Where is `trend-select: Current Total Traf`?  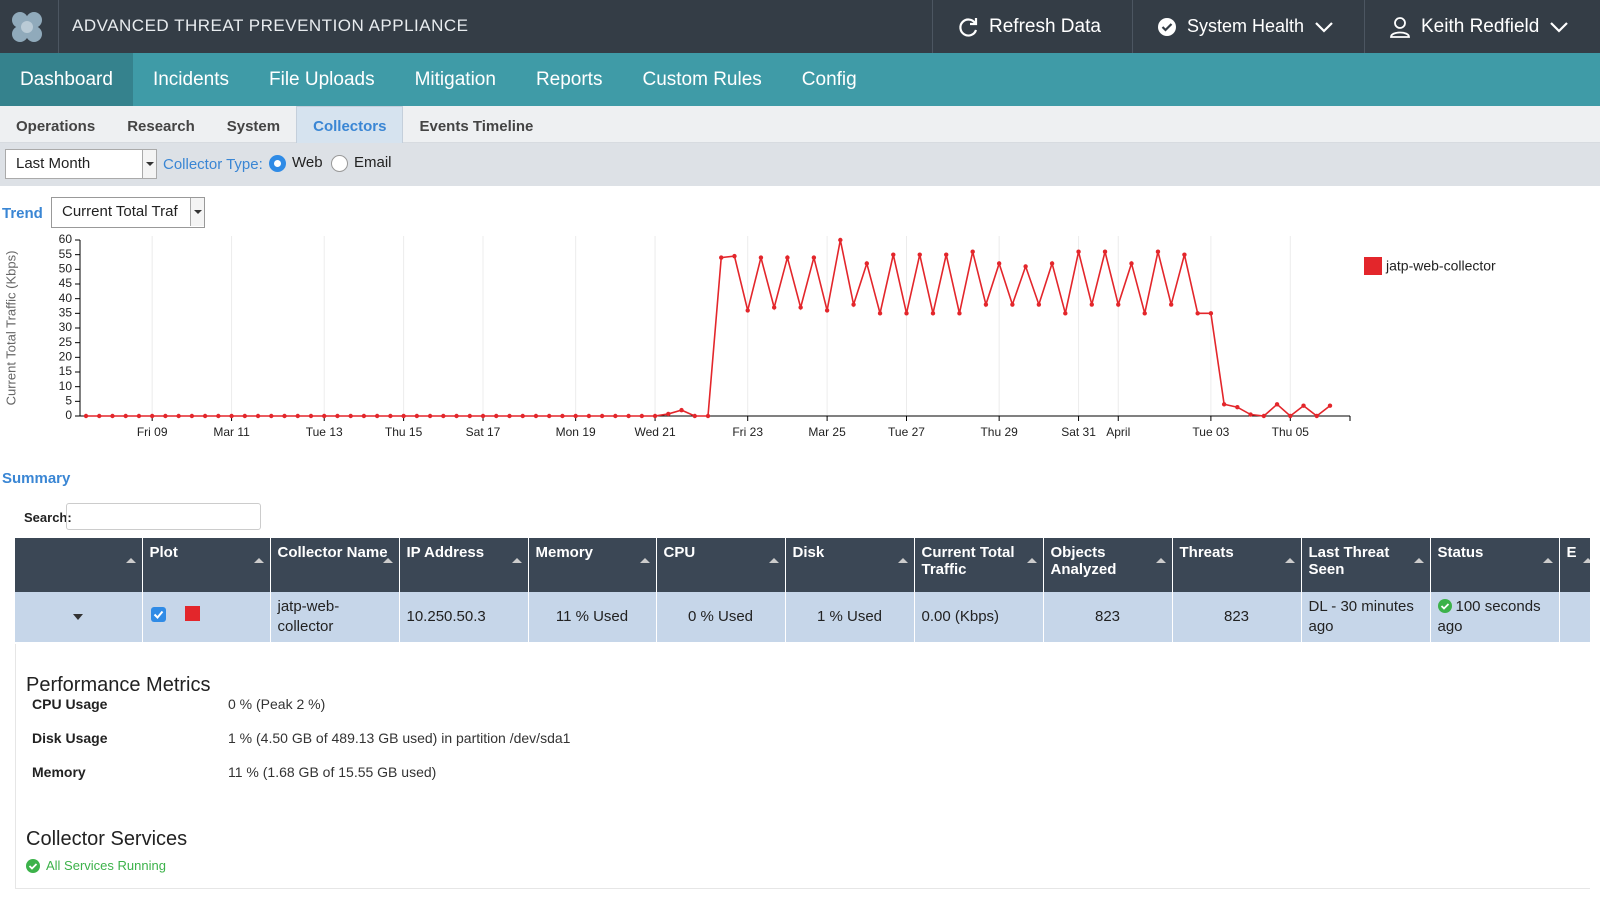 trend-select: Current Total Traf is located at coordinates (128, 212).